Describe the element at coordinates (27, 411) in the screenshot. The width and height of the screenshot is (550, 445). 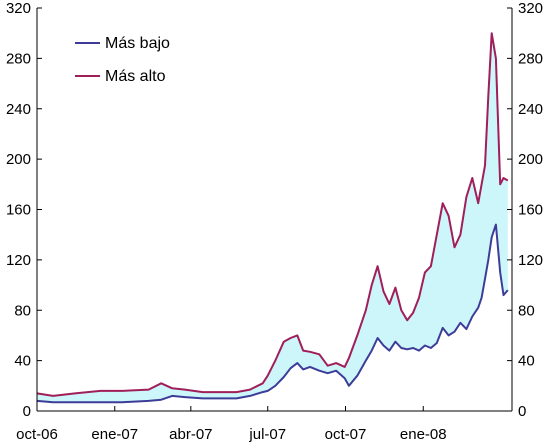
I see `y-tick-label-left: 0` at that location.